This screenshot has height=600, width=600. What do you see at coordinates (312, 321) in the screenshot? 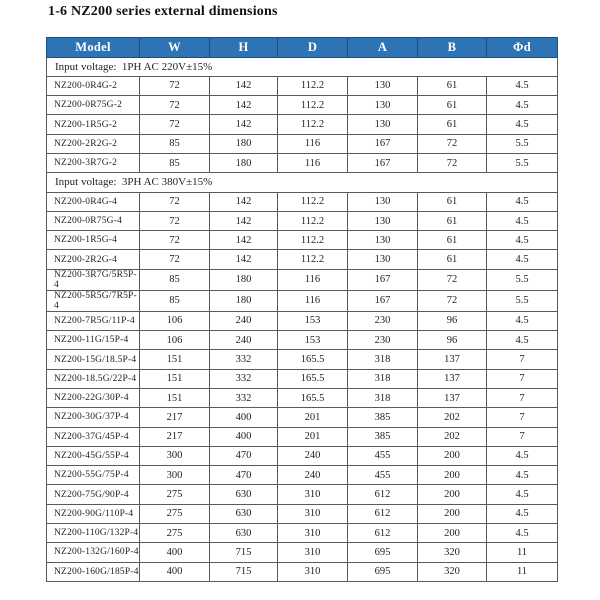
I see `dimension-cell: 153` at bounding box center [312, 321].